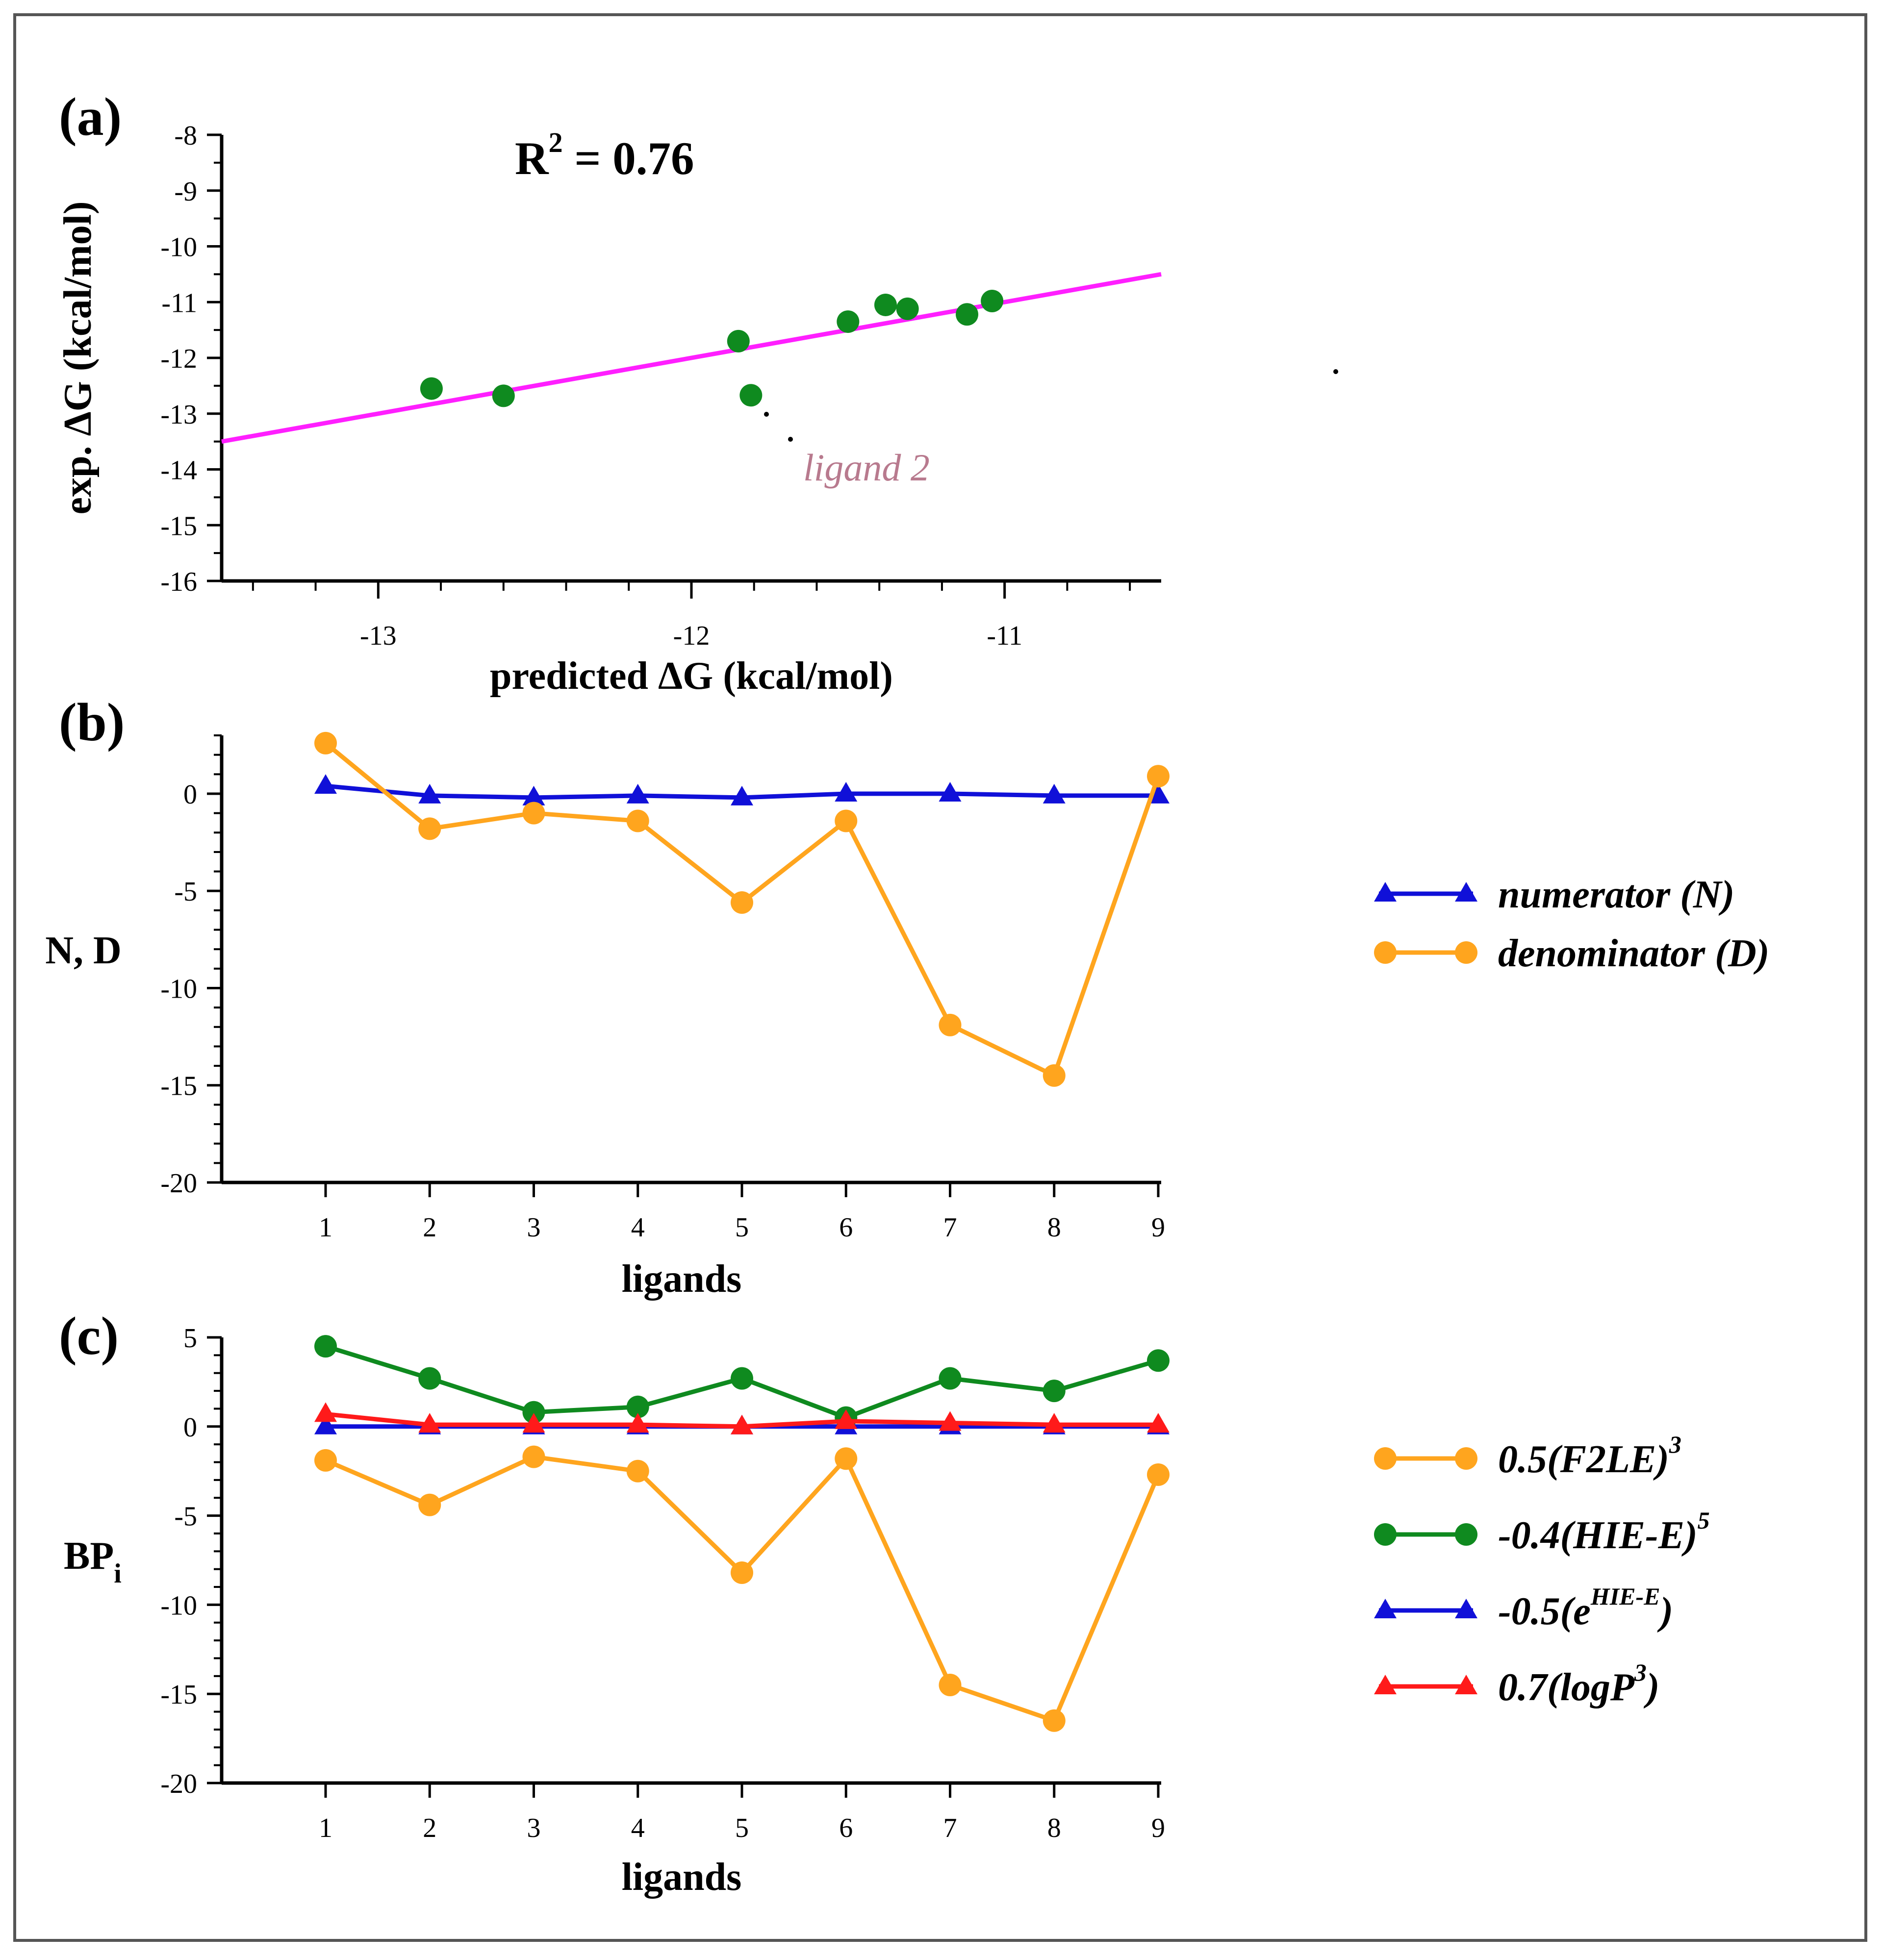 This screenshot has height=1960, width=1883. I want to click on legend-label: denominator (D), so click(1633, 953).